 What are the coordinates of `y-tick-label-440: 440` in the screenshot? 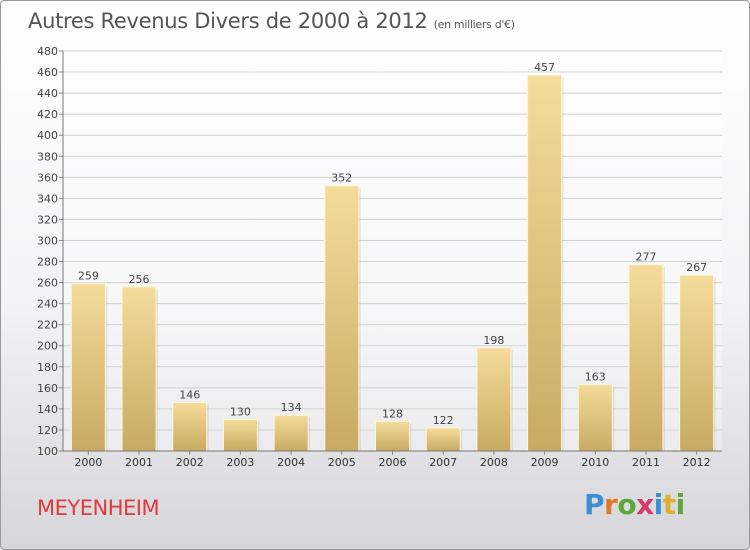 It's located at (47, 93).